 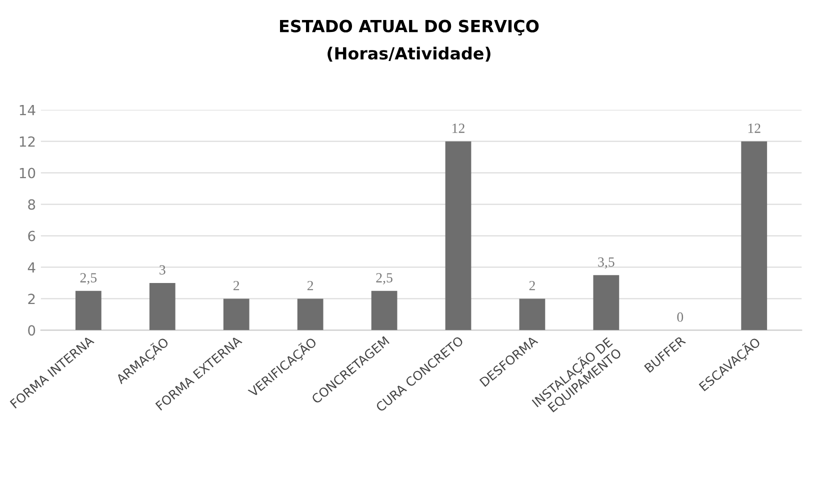 What do you see at coordinates (31, 299) in the screenshot?
I see `y-tick-label: 2` at bounding box center [31, 299].